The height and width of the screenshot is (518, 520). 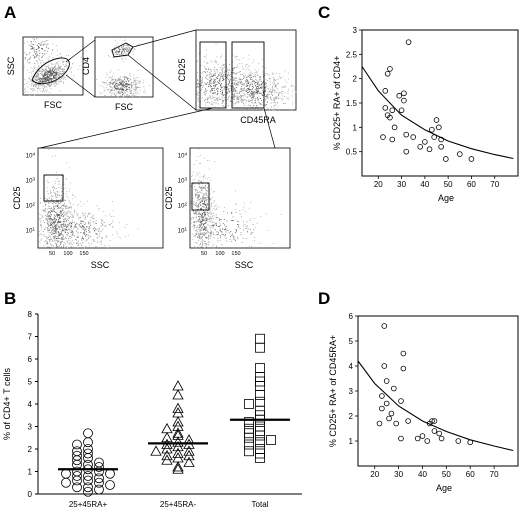 What do you see at coordinates (124, 107) in the screenshot?
I see `axis-label-x: FSC` at bounding box center [124, 107].